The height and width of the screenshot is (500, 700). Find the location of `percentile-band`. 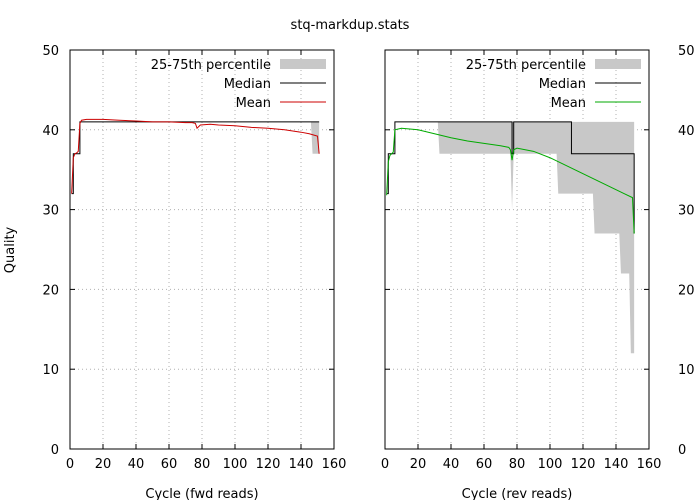

percentile-band is located at coordinates (195, 157).